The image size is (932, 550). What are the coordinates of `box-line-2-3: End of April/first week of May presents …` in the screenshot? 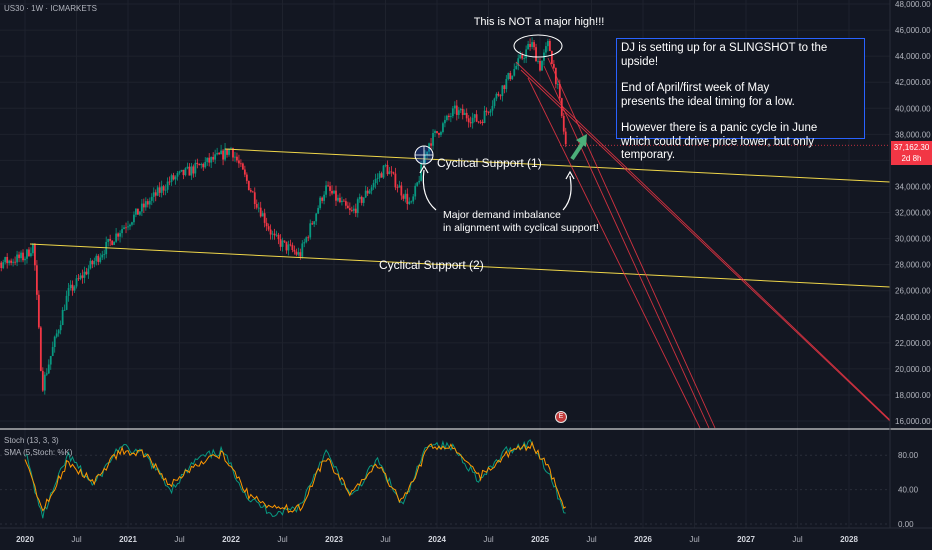 It's located at (740, 95).